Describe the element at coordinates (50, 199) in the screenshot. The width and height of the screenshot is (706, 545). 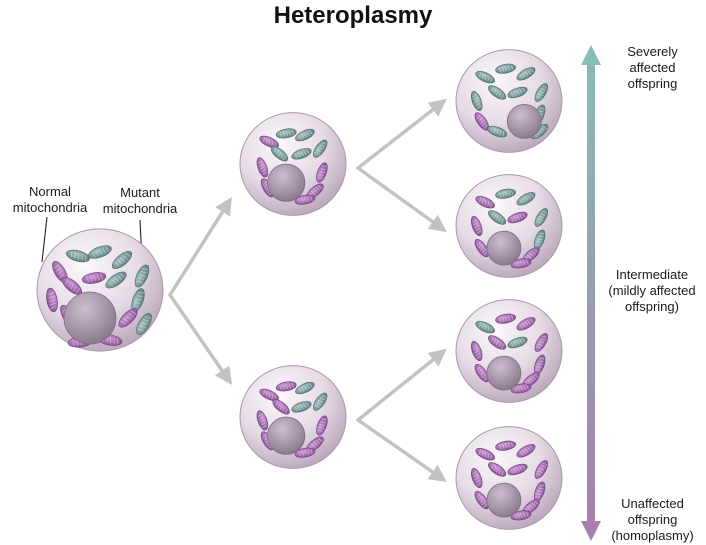
I see `normal-mitochondria-label: Normal mitochondria` at that location.